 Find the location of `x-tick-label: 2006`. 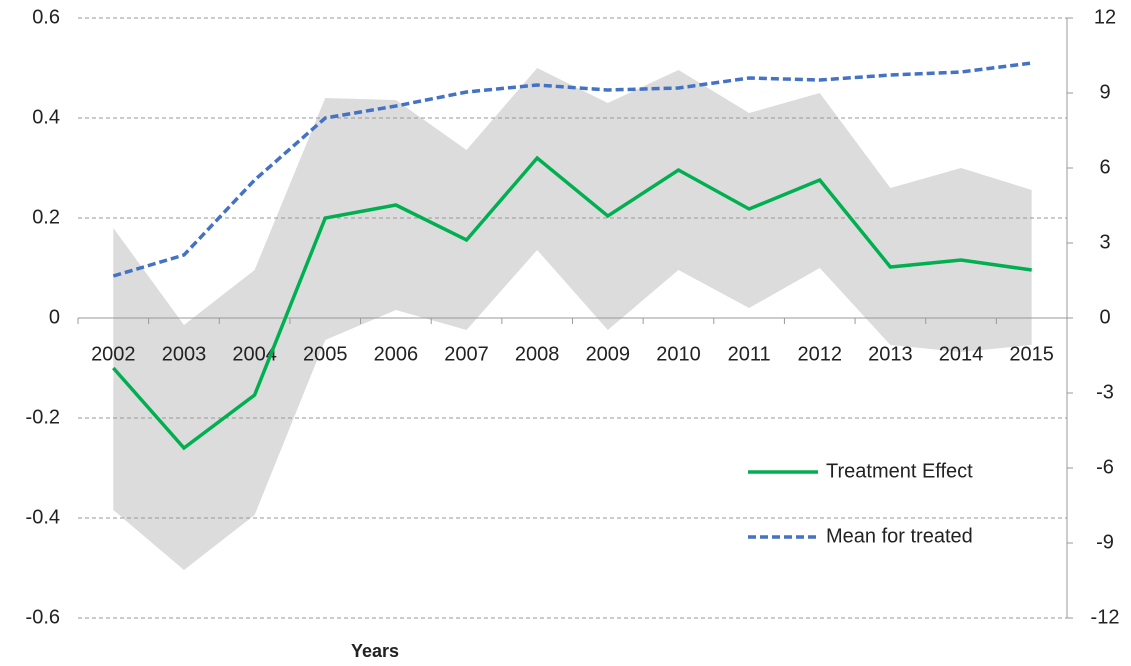

x-tick-label: 2006 is located at coordinates (396, 354).